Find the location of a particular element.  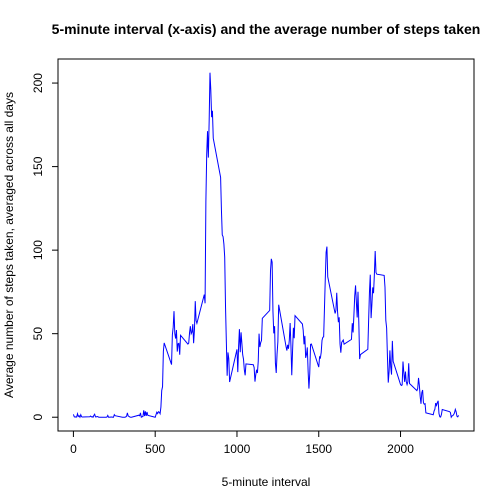

x-tick-label: 1000 is located at coordinates (237, 449).